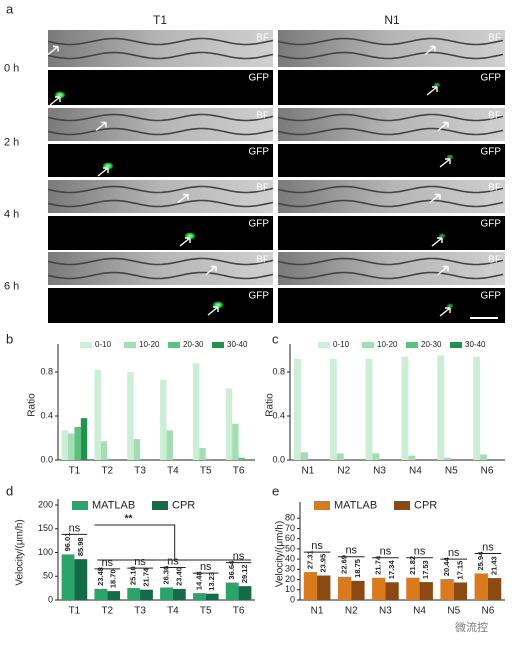 Image resolution: width=518 pixels, height=649 pixels. I want to click on value-label: 17.53, so click(425, 569).